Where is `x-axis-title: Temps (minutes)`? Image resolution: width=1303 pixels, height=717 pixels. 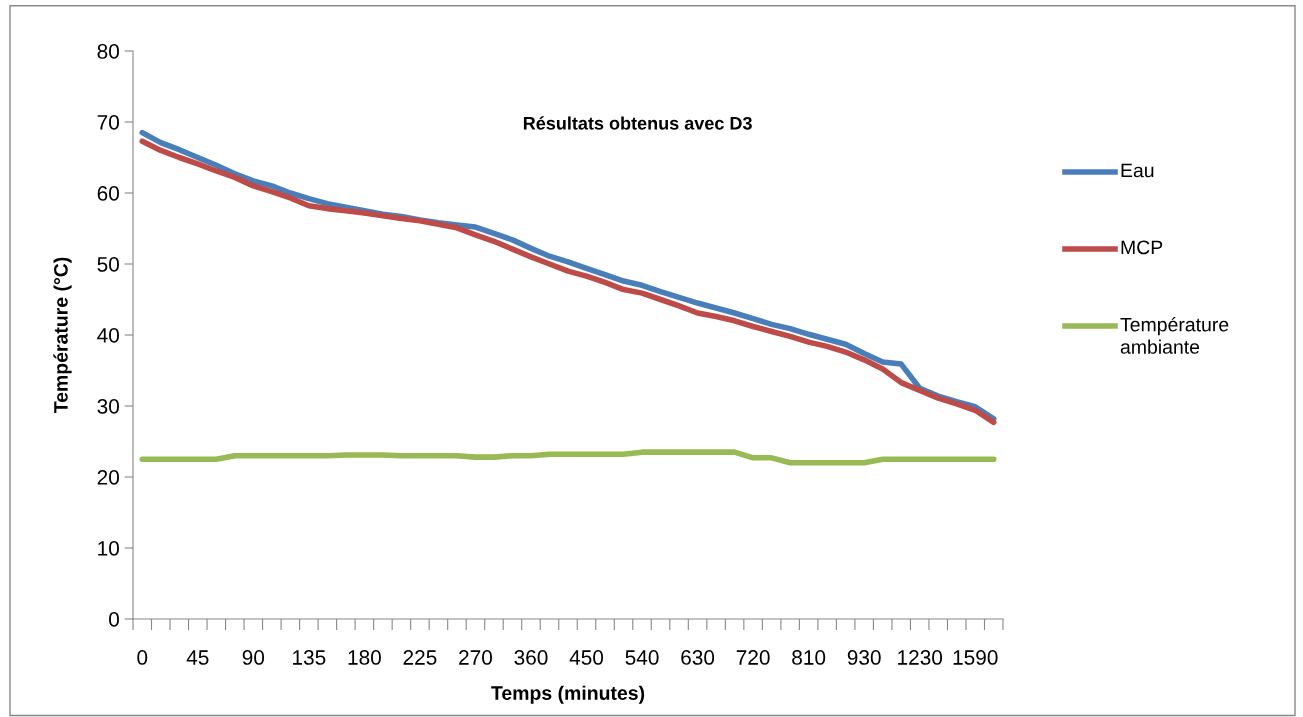 x-axis-title: Temps (minutes) is located at coordinates (568, 694).